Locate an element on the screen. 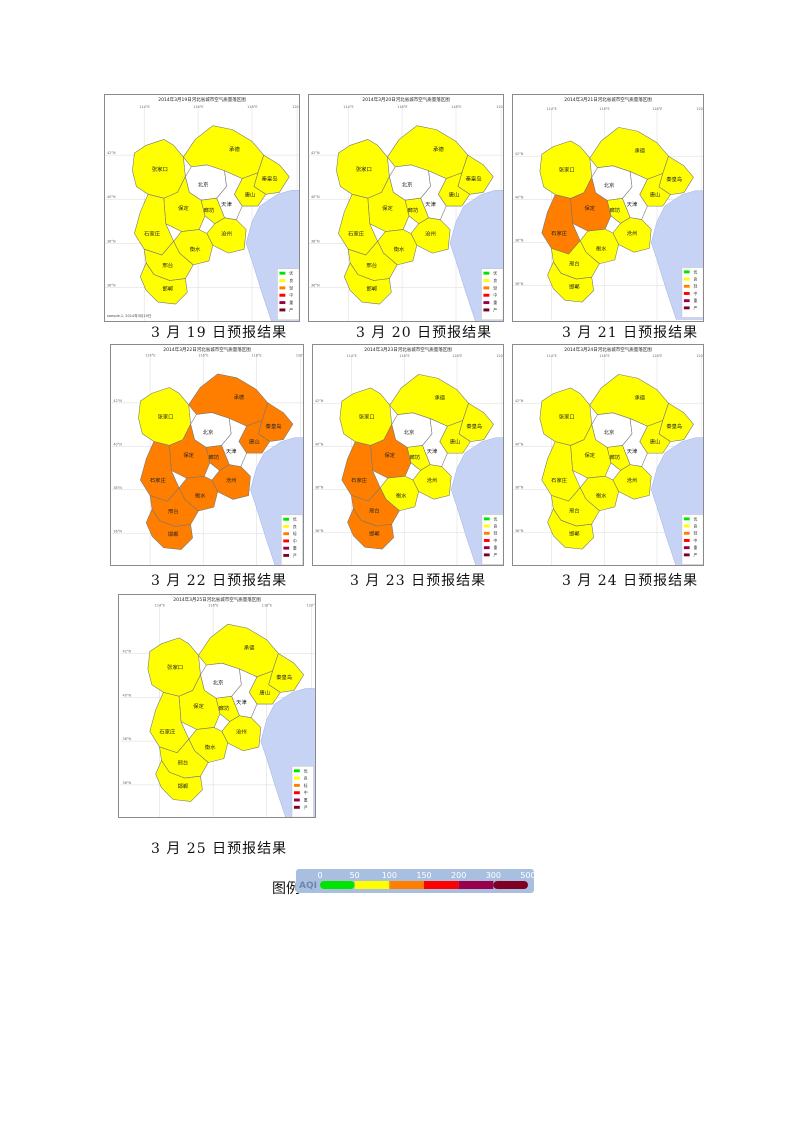 This screenshot has height=1122, width=793. caption-0322: 3 月 22 日预报结果 is located at coordinates (219, 581).